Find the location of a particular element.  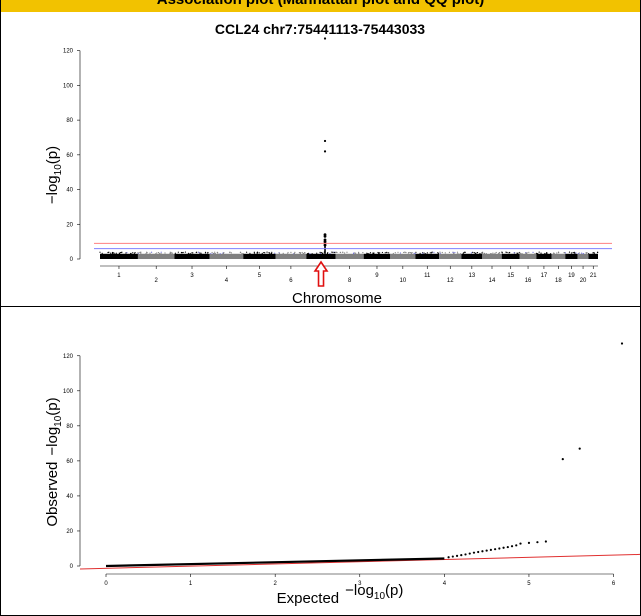

qq-x-label-mid: −log is located at coordinates (359, 590).